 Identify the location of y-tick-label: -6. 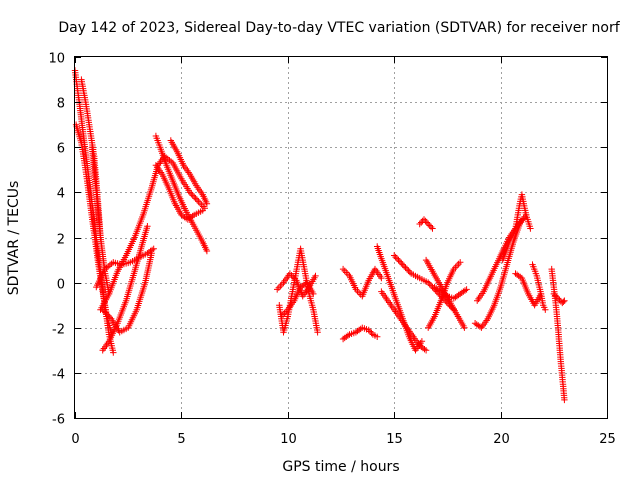
(58, 420).